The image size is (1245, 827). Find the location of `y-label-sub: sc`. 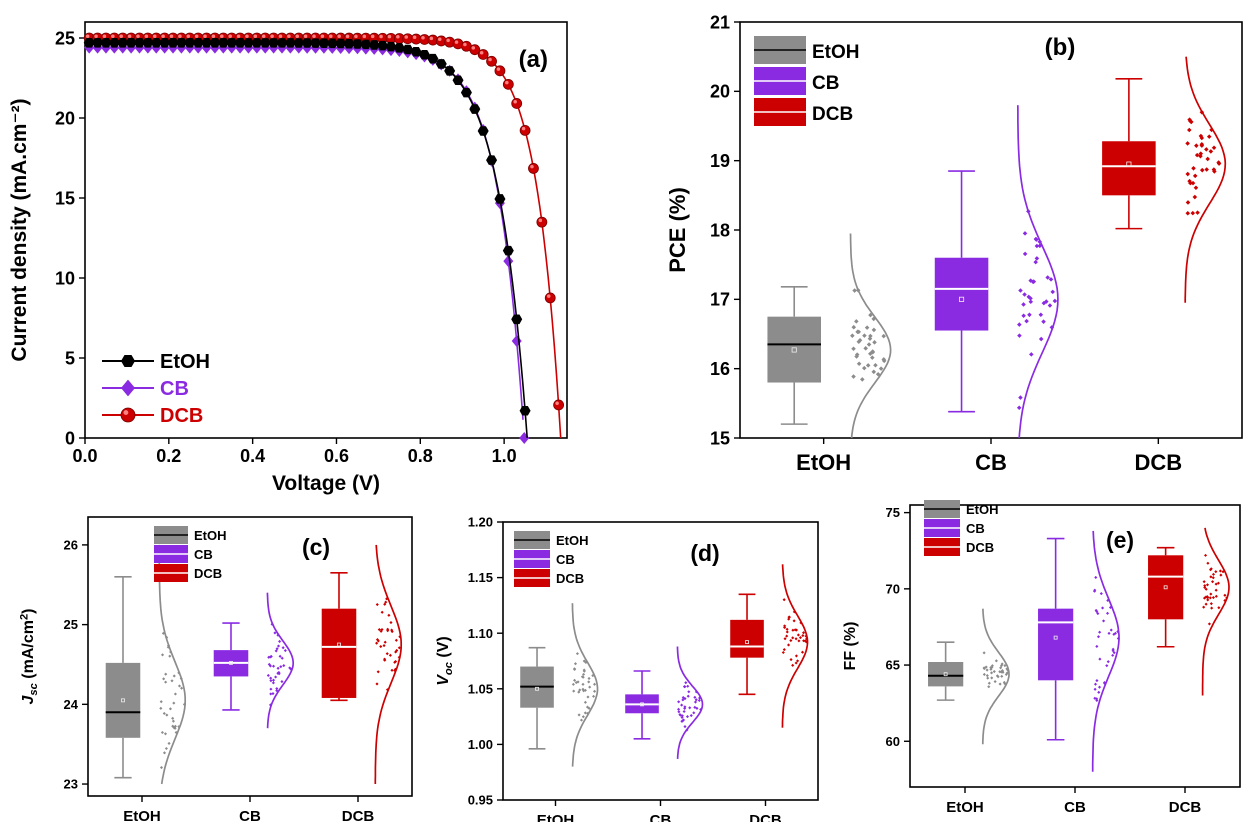

y-label-sub: sc is located at coordinates (34, 688).